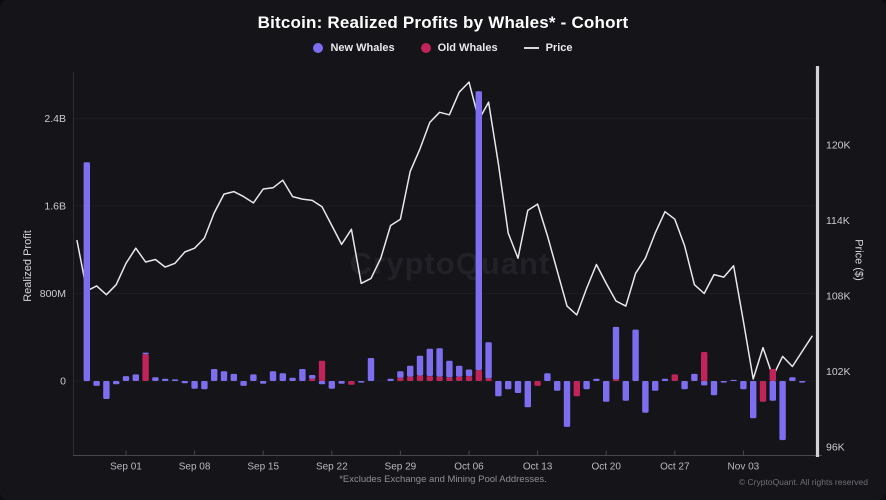 The width and height of the screenshot is (886, 500). I want to click on copyright: © CryptoQuant. All rights reserved, so click(803, 482).